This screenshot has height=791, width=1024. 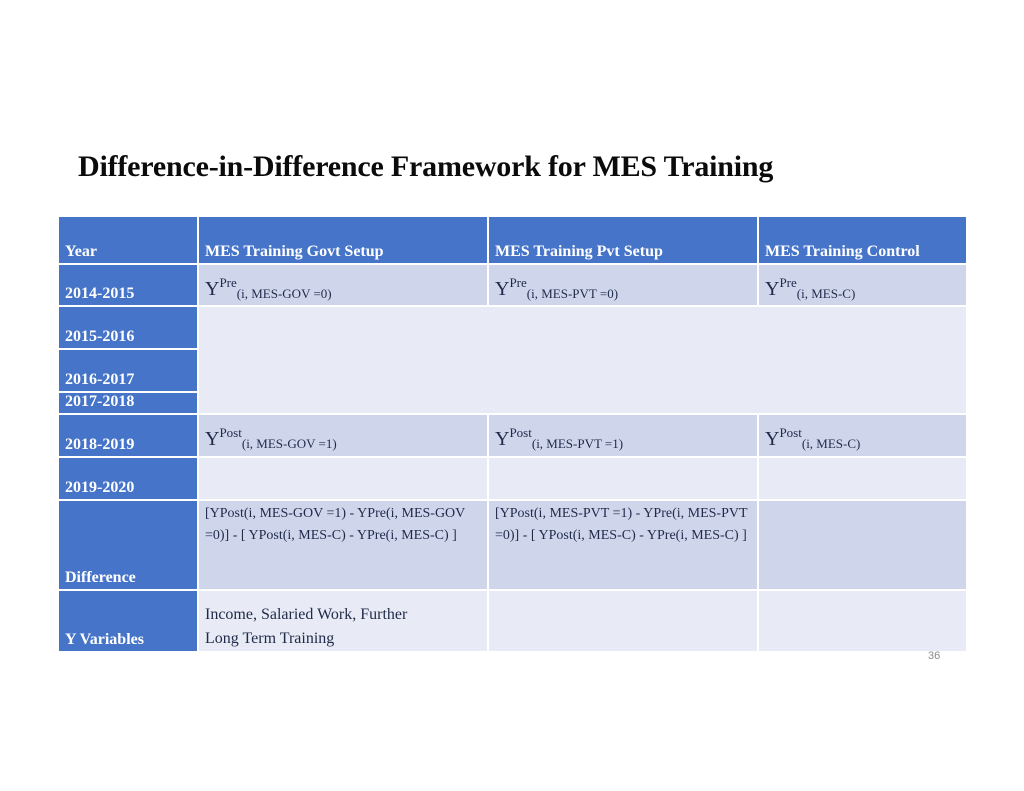 I want to click on y-variables-line: Income, Salaried Work, Further, so click(x=306, y=614).